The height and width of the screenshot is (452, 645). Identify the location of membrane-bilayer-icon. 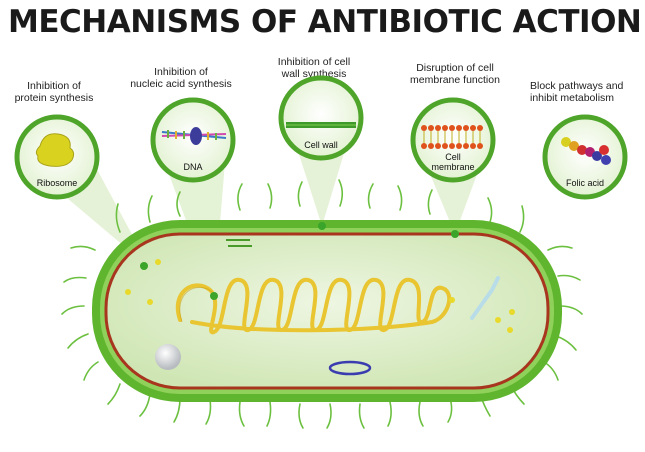
(452, 137).